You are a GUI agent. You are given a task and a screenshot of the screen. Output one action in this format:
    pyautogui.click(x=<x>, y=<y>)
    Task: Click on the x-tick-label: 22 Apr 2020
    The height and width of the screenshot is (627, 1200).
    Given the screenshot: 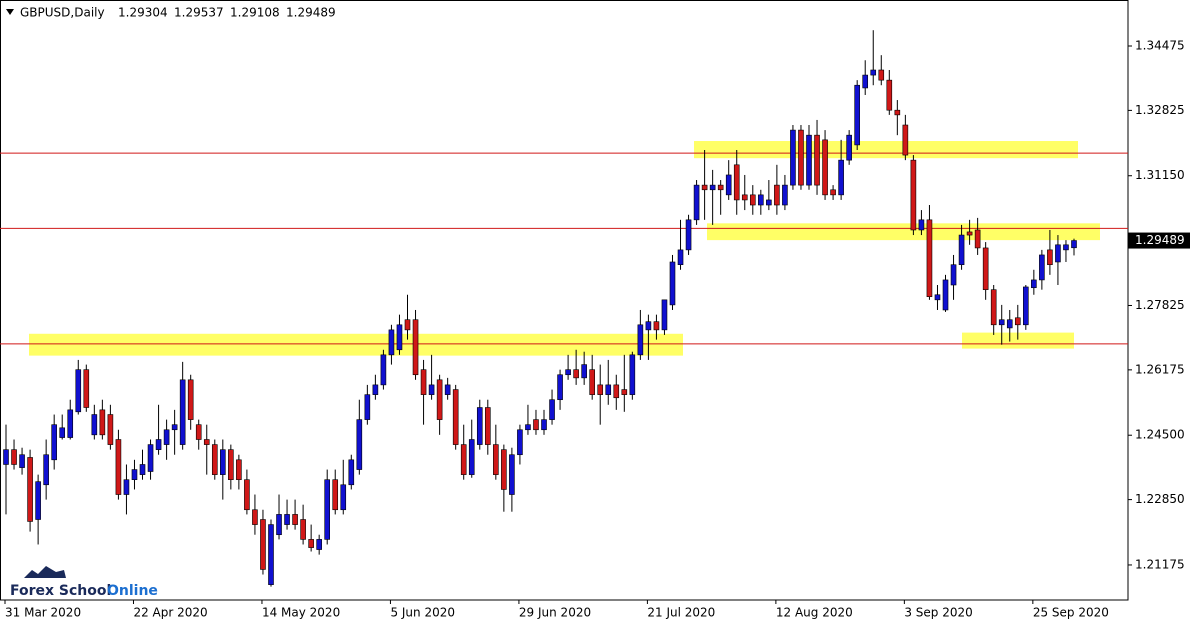 What is the action you would take?
    pyautogui.click(x=170, y=613)
    